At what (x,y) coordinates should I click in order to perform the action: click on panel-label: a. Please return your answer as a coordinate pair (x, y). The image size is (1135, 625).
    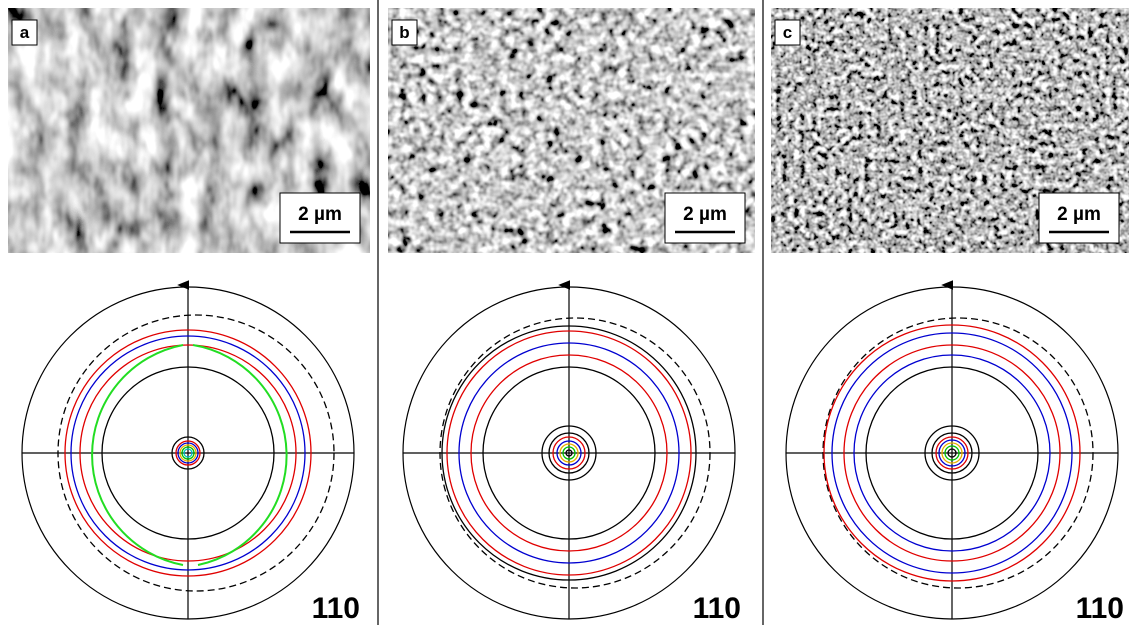
    Looking at the image, I should click on (25, 32).